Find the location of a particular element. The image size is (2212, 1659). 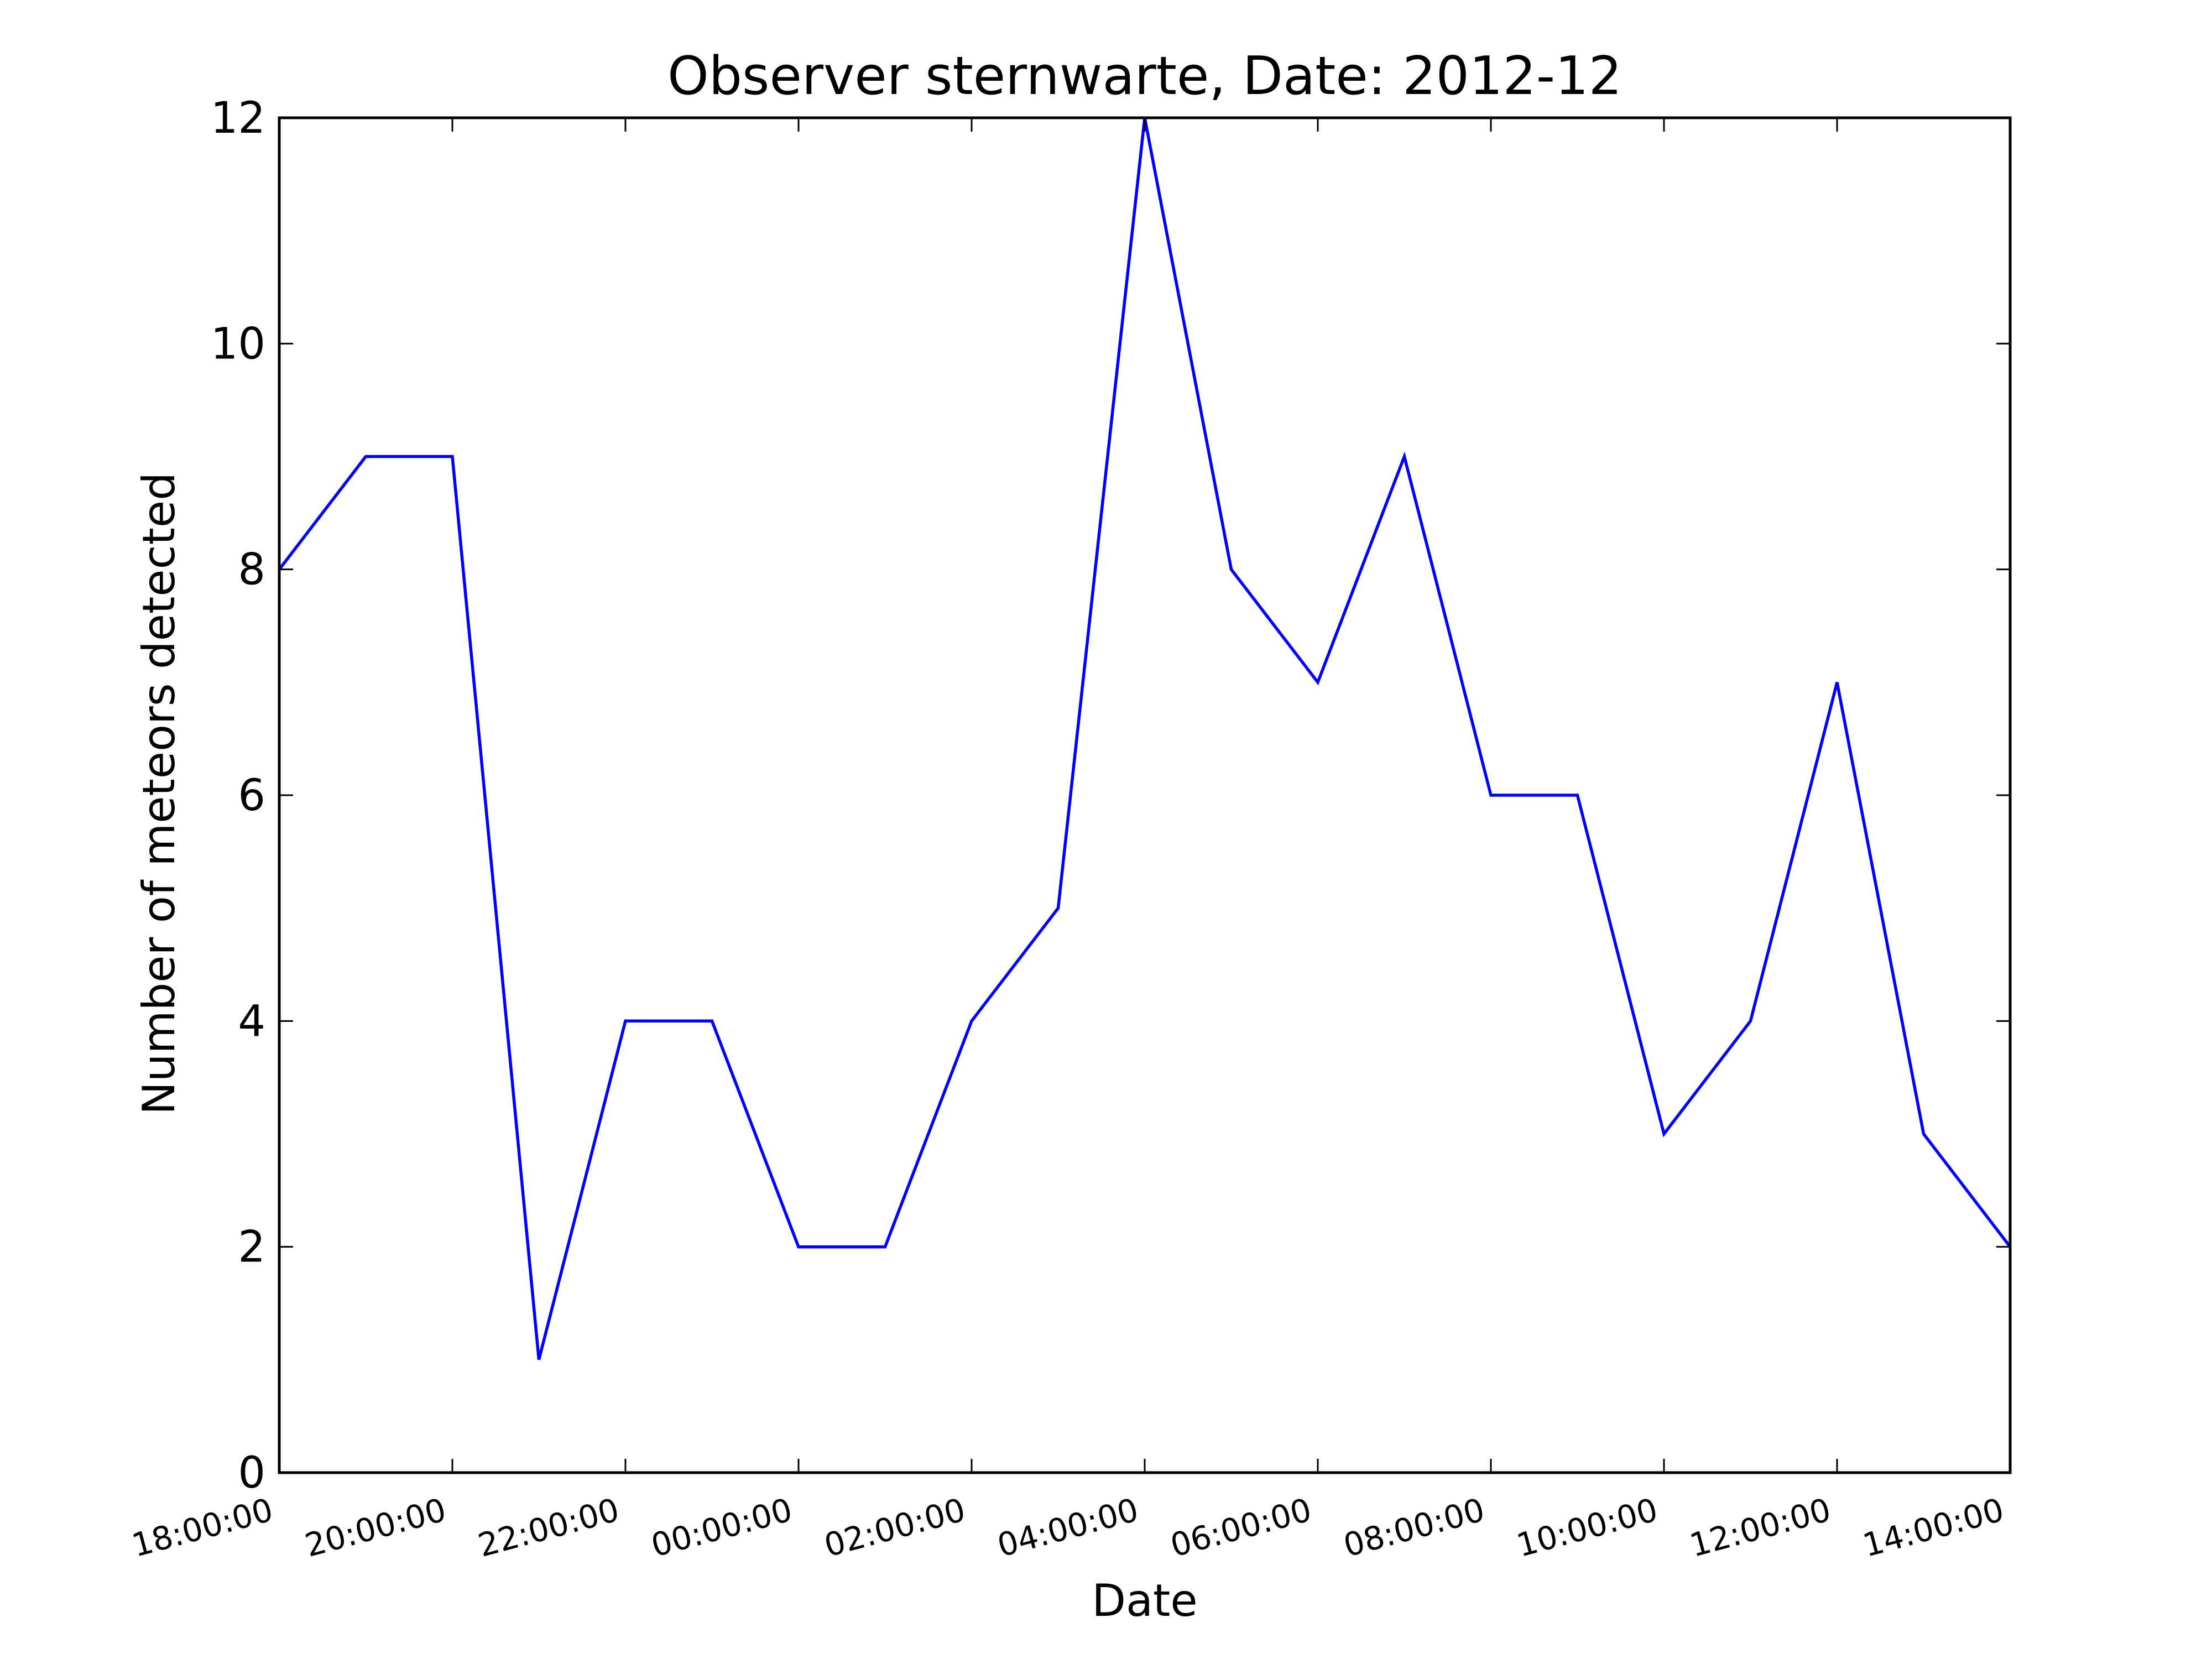

y-axis-label: Number of meteors detected is located at coordinates (159, 793).